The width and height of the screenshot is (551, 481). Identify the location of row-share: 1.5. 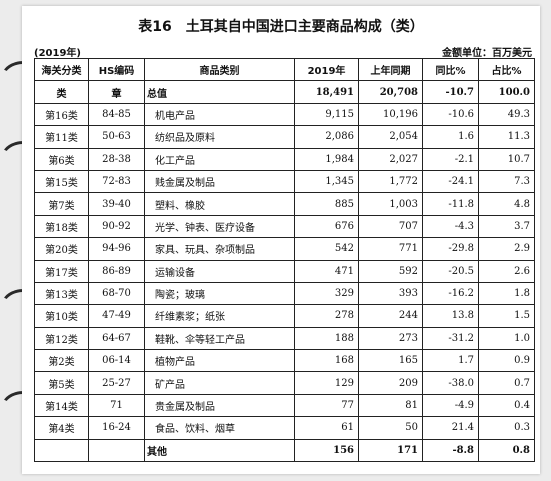
(506, 316).